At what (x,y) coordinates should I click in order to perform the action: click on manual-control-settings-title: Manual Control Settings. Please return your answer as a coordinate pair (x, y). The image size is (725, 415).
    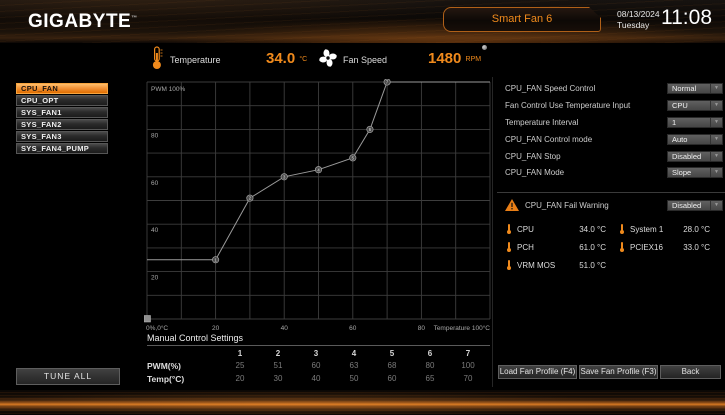
    Looking at the image, I should click on (195, 338).